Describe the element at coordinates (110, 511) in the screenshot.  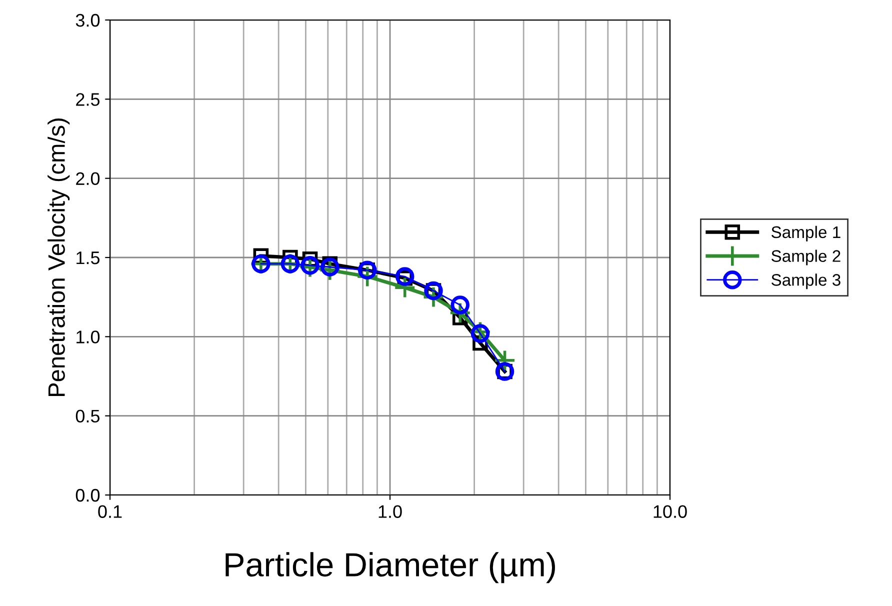
I see `x-tick-label: 0.1` at that location.